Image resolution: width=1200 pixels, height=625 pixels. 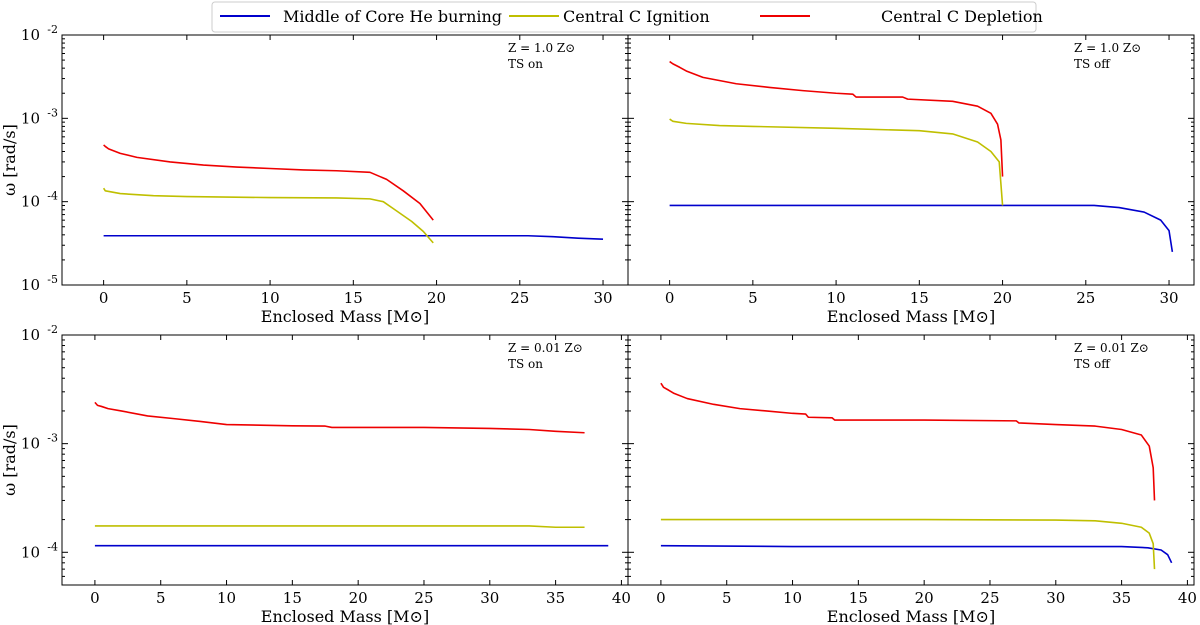 What do you see at coordinates (392, 16) in the screenshot?
I see `legend-label-he: Middle of Core He burning` at bounding box center [392, 16].